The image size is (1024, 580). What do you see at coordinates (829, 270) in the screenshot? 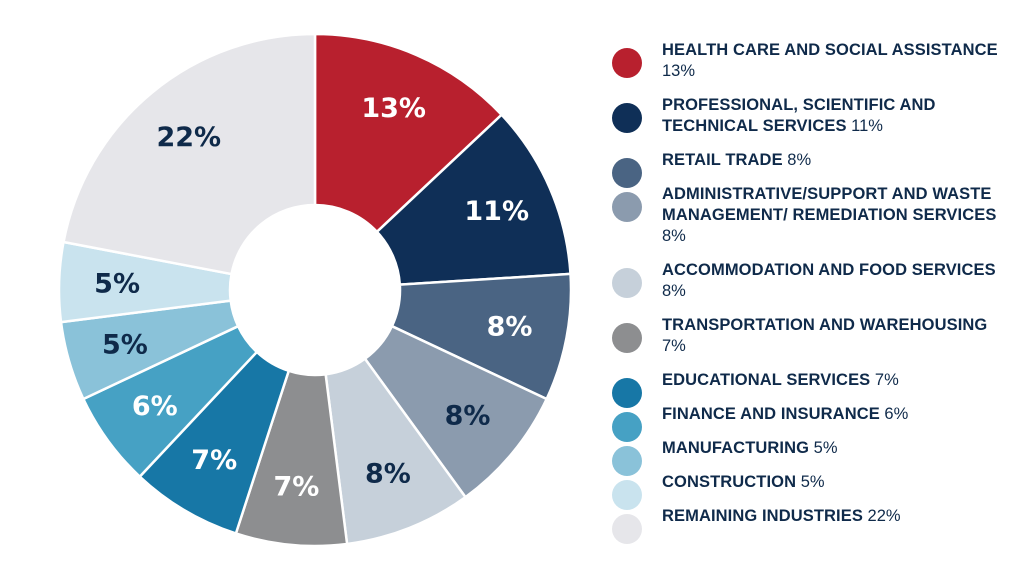
I see `legend-label: ACCOMMODATION AND FOOD SERVICES` at bounding box center [829, 270].